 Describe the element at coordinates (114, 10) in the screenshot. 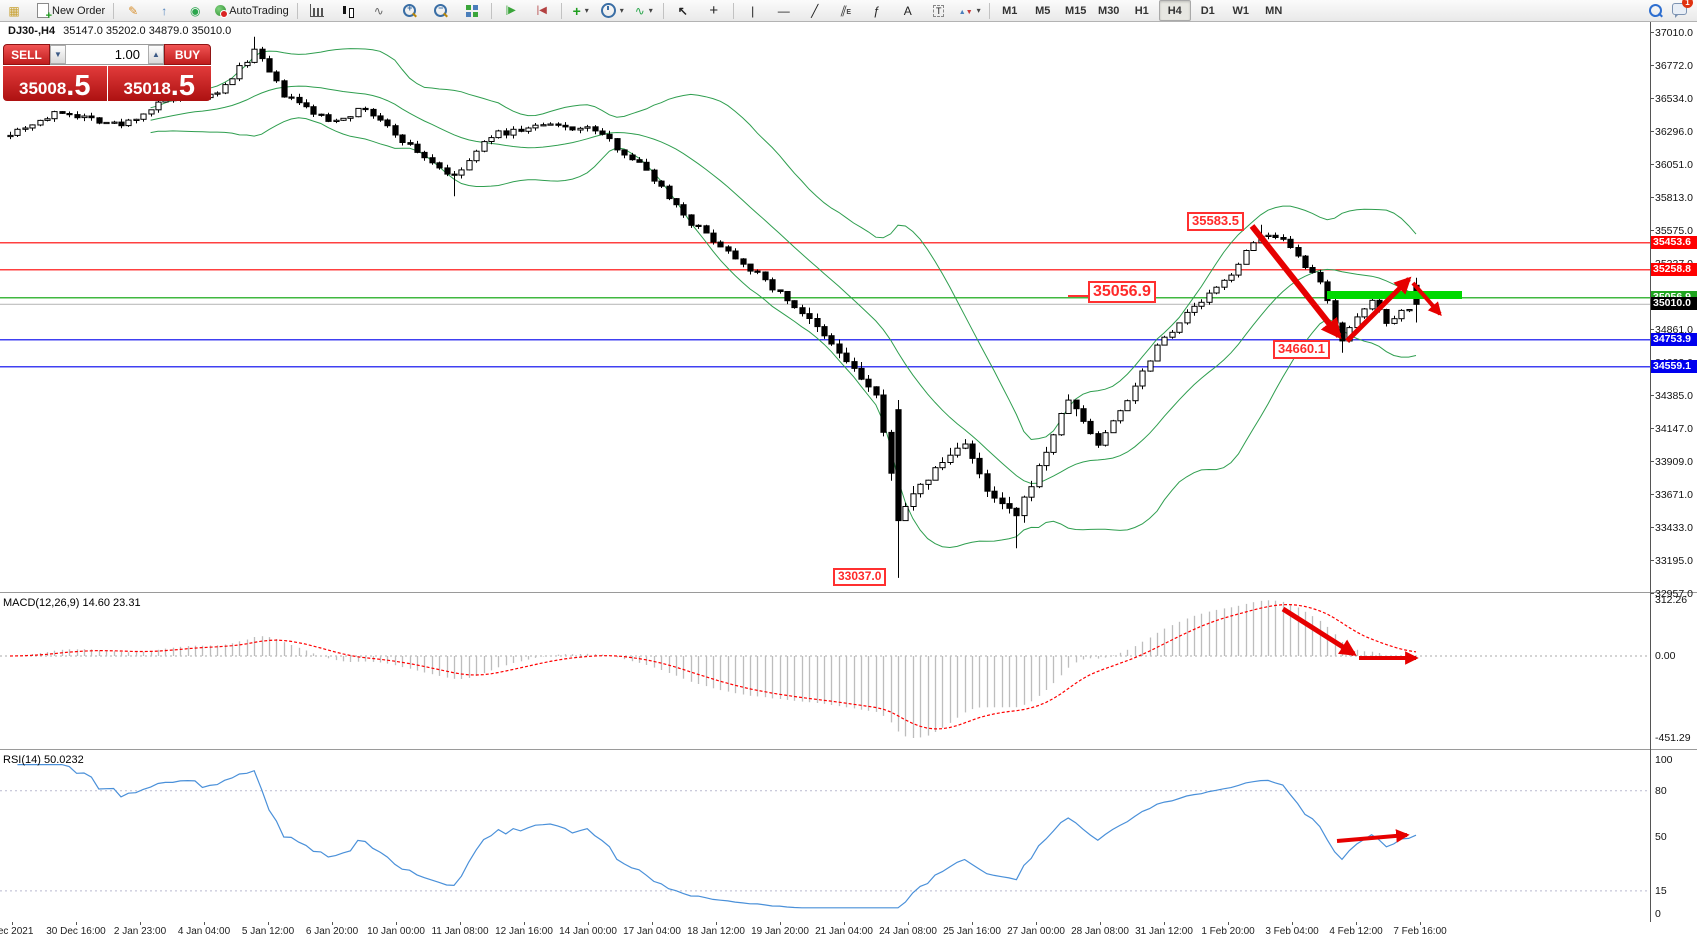

I see `toolbar-separator` at that location.